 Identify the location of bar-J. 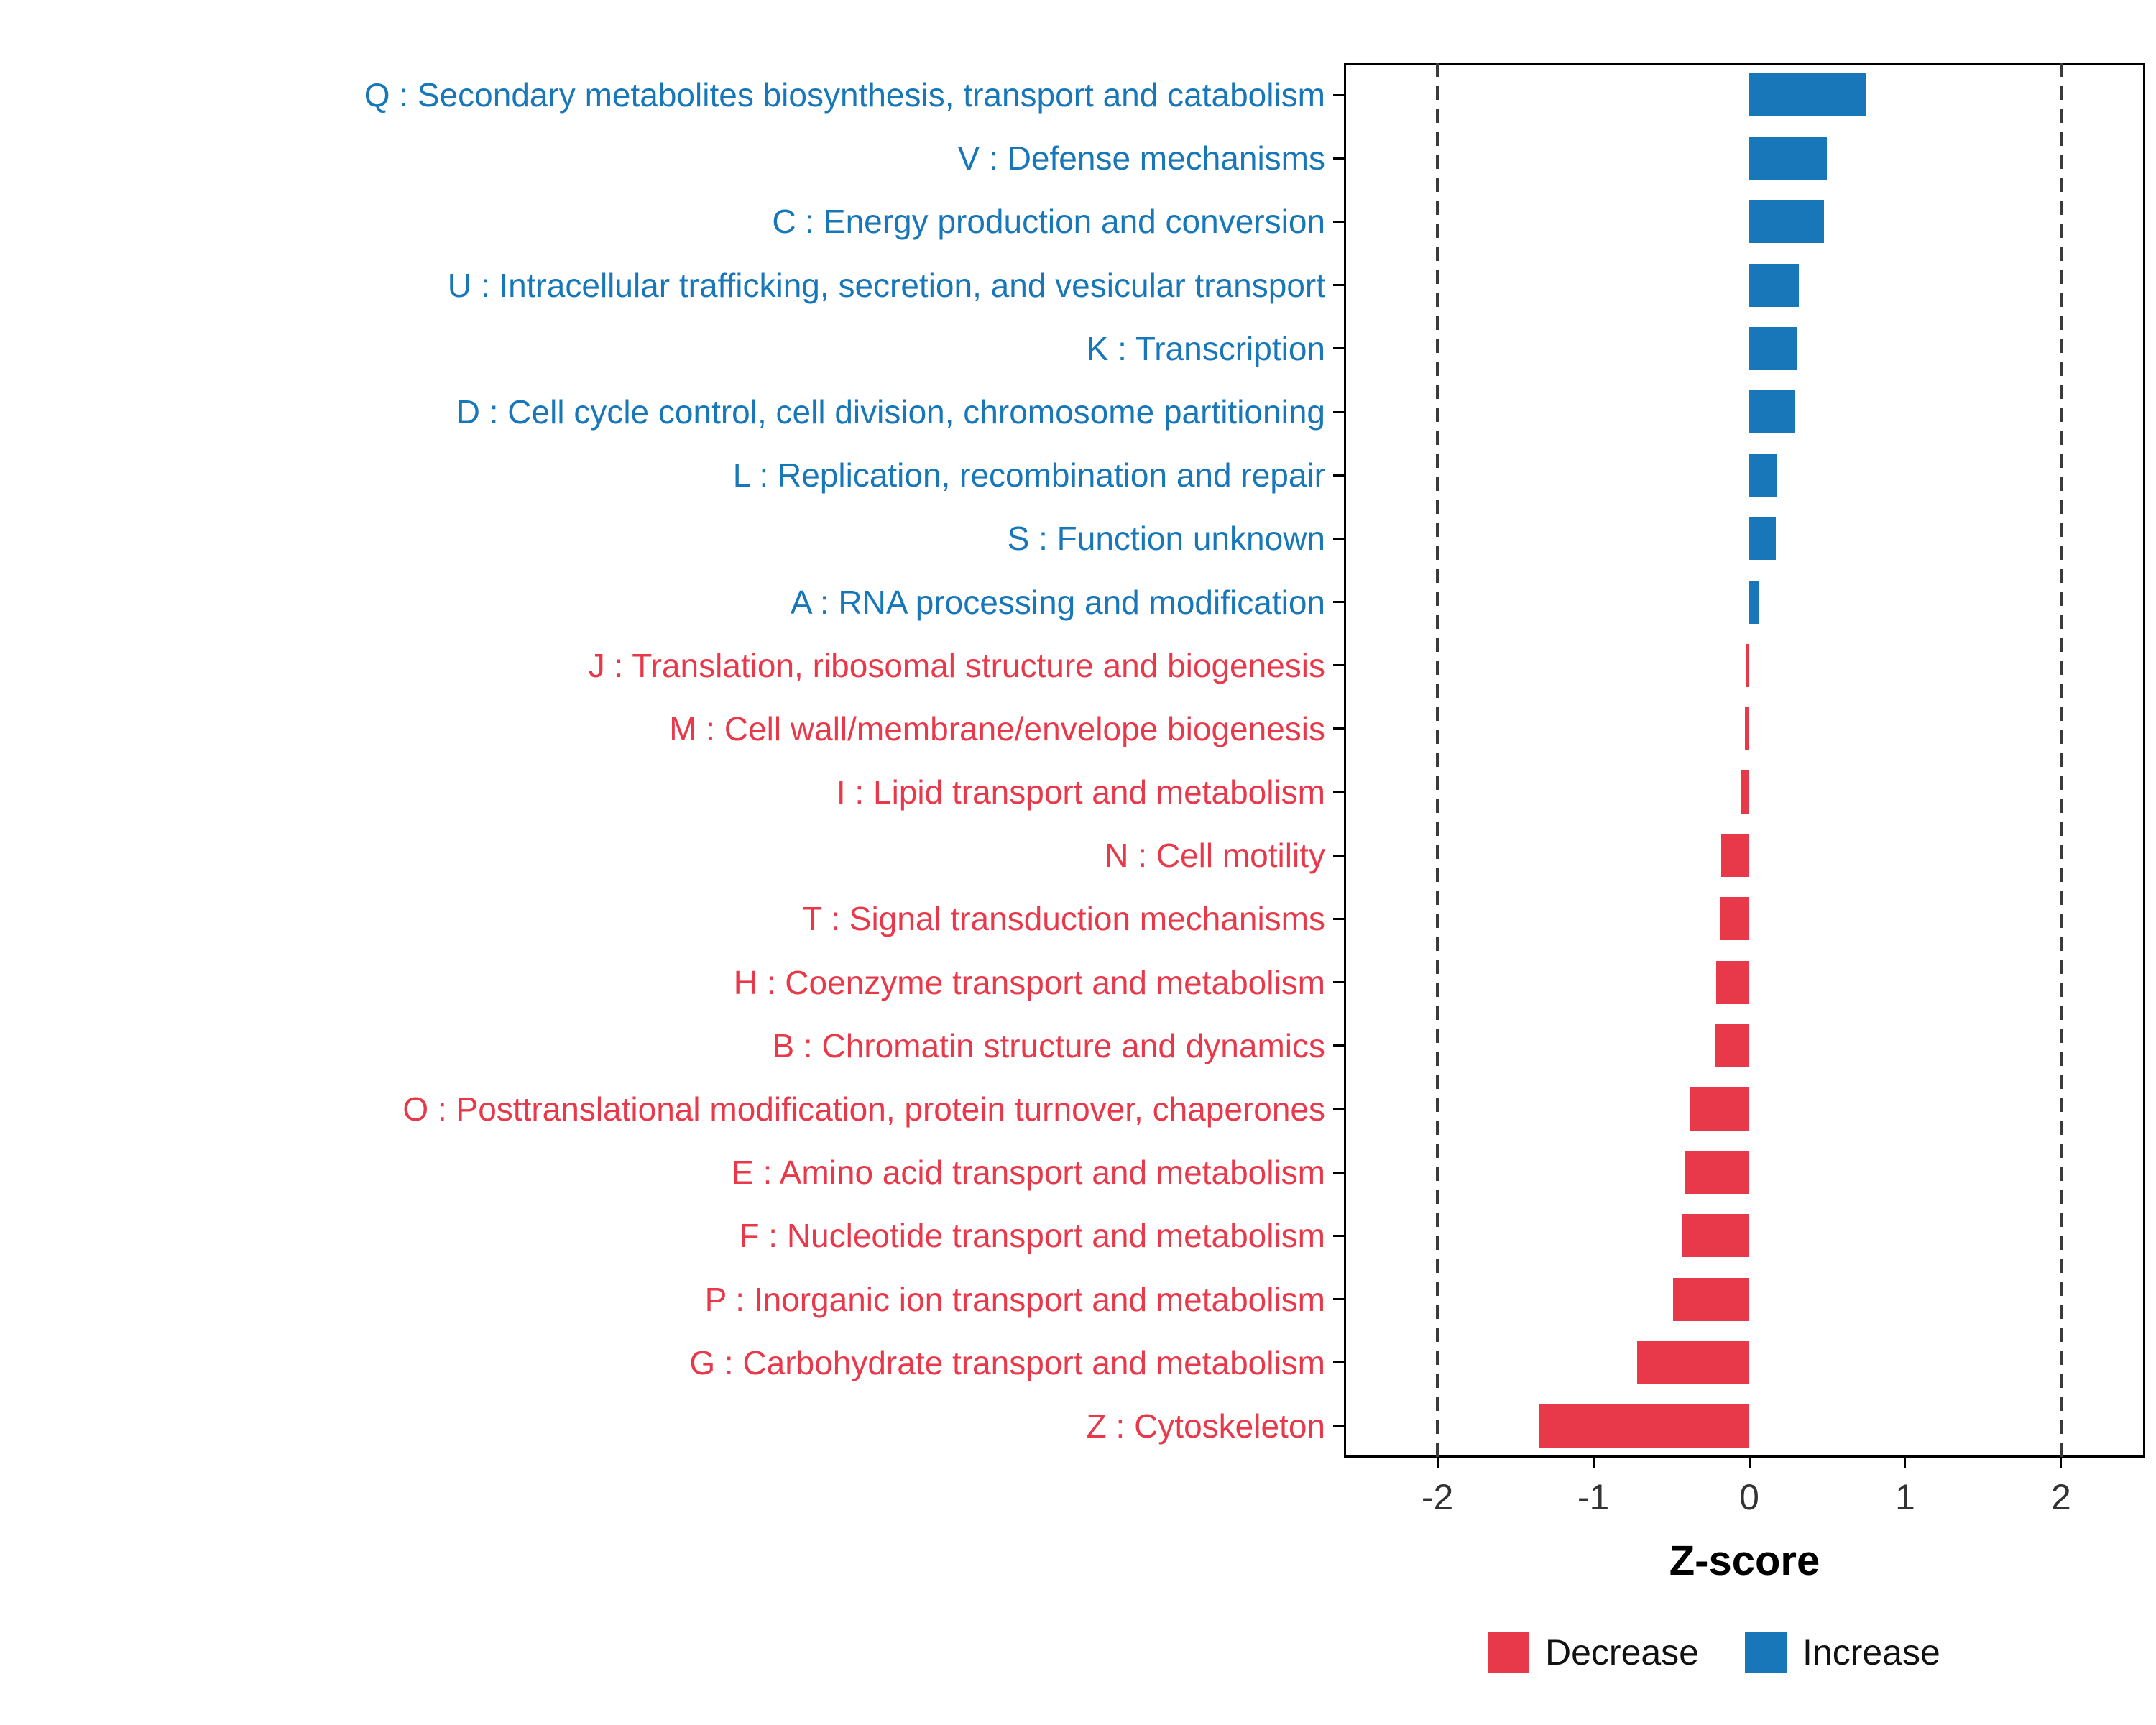
(1747, 665).